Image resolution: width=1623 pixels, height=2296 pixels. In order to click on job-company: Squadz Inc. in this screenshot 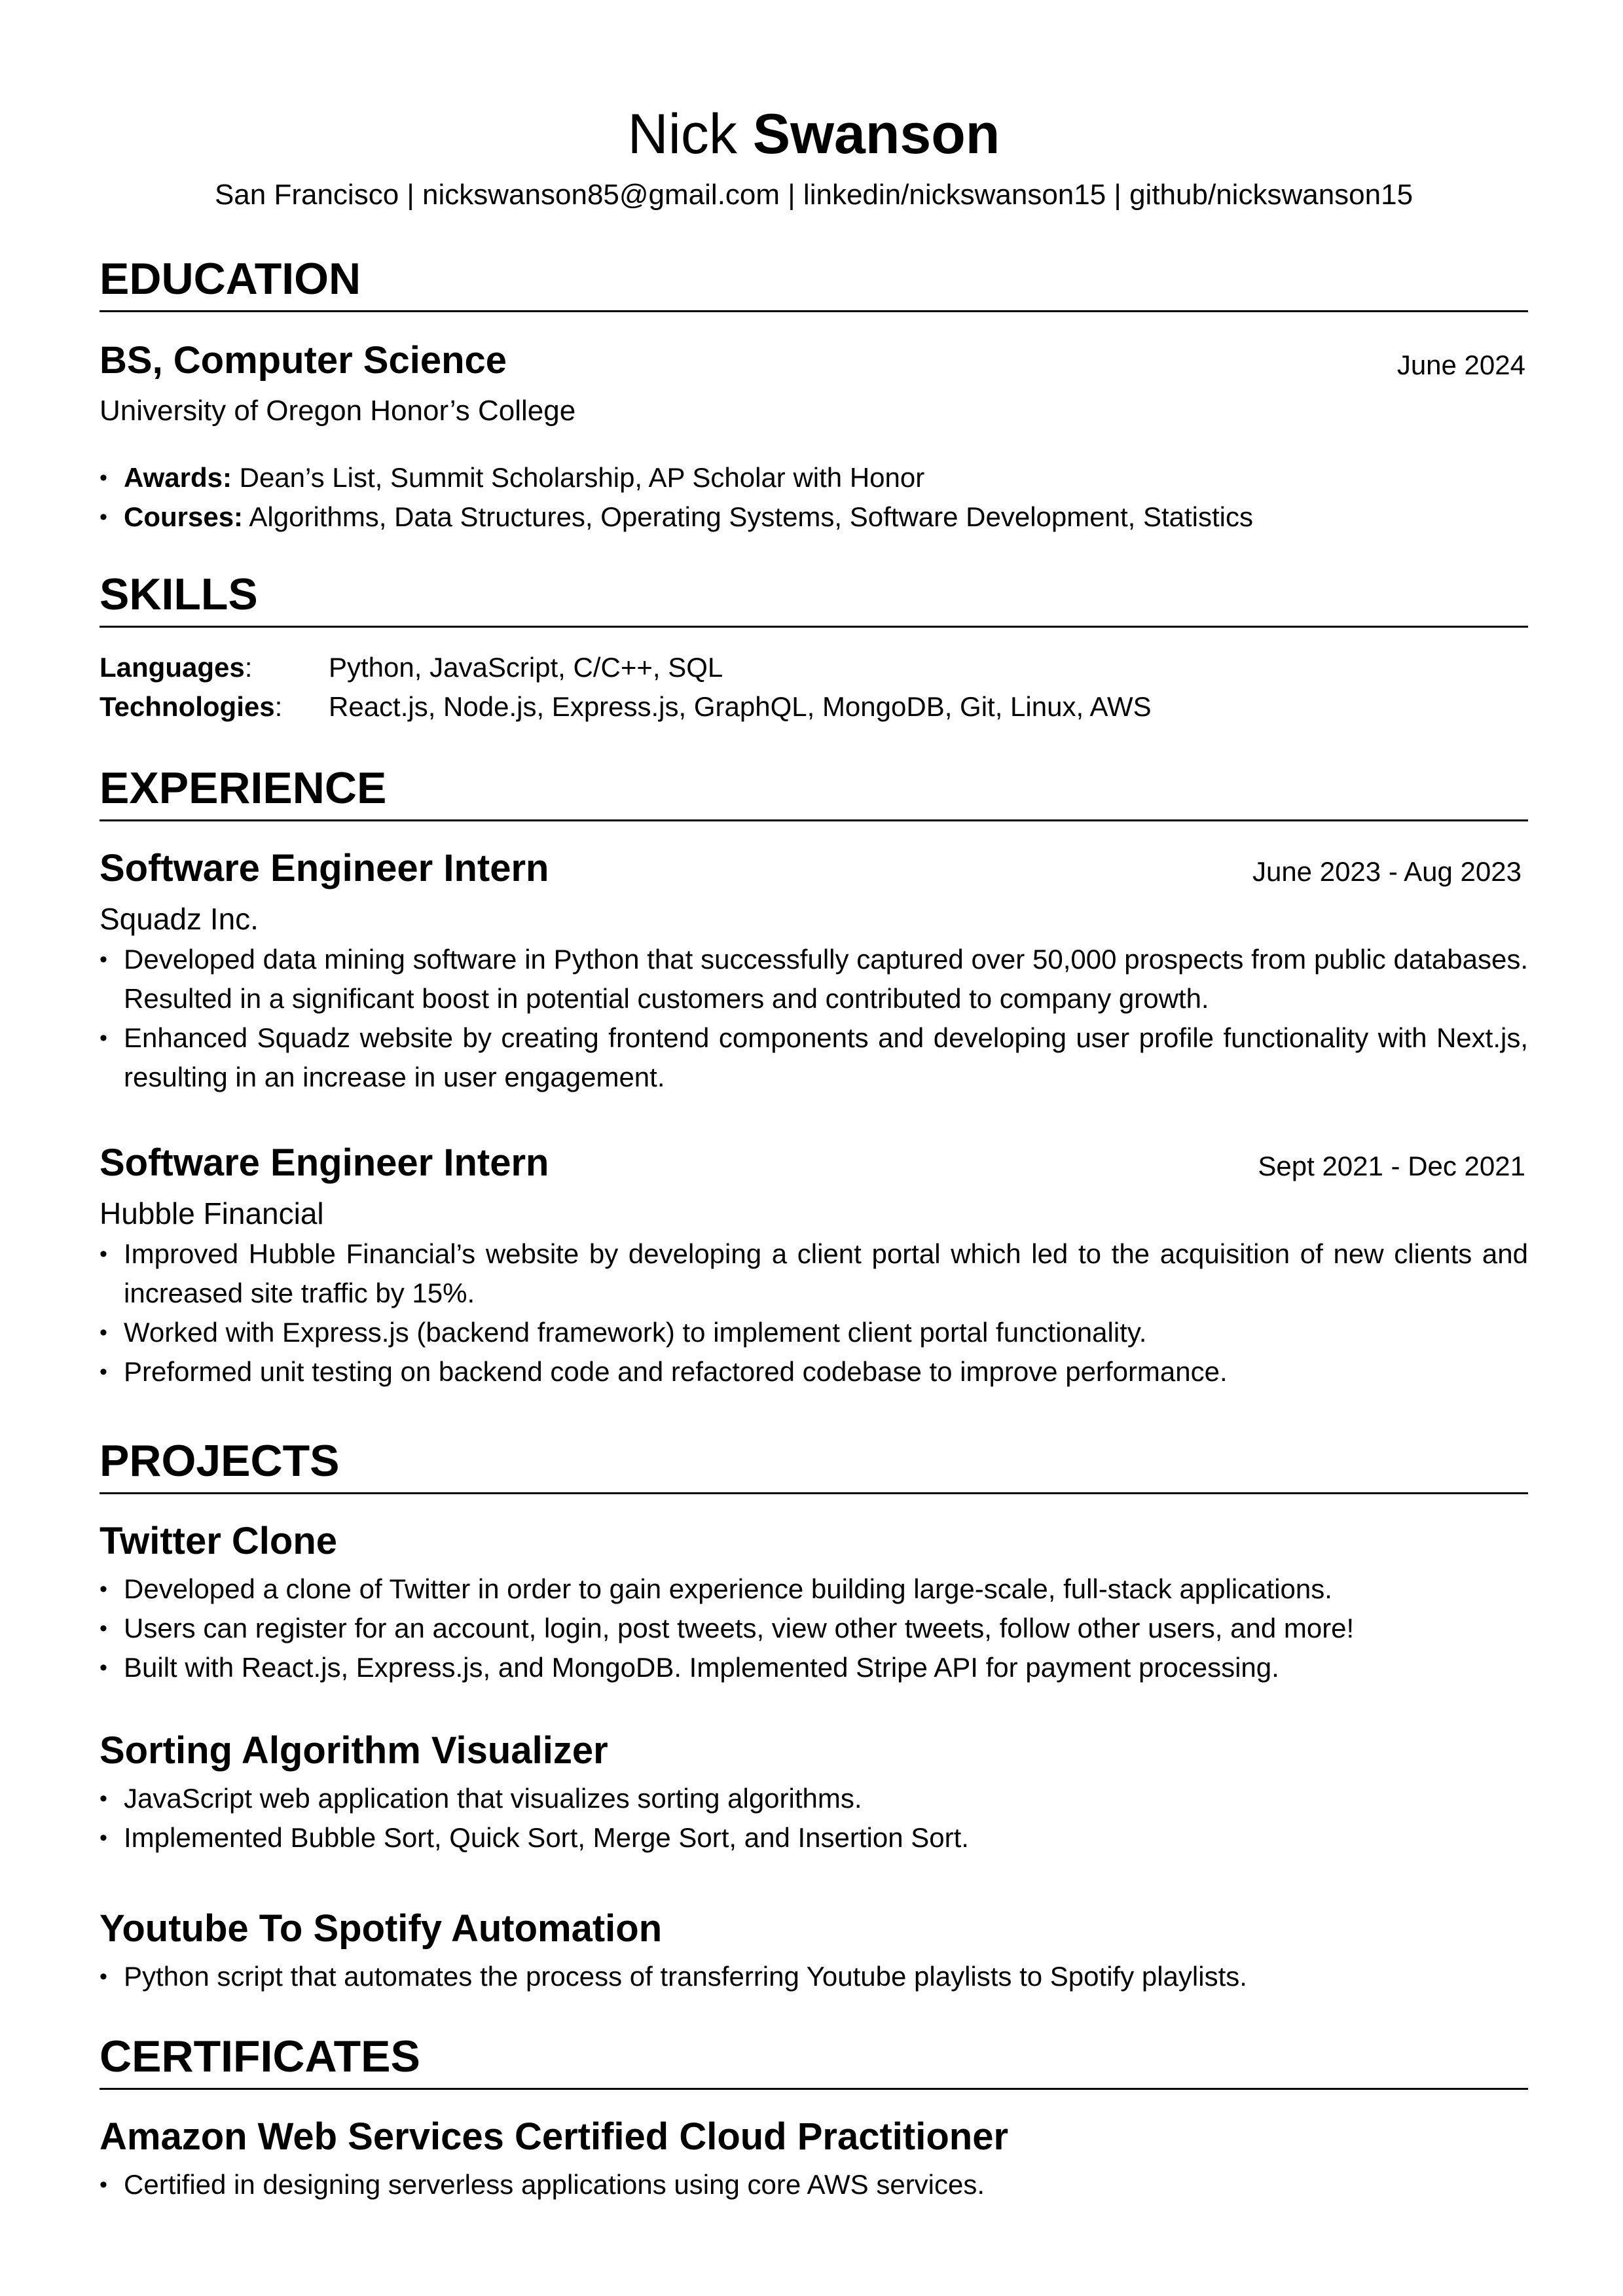, I will do `click(179, 919)`.